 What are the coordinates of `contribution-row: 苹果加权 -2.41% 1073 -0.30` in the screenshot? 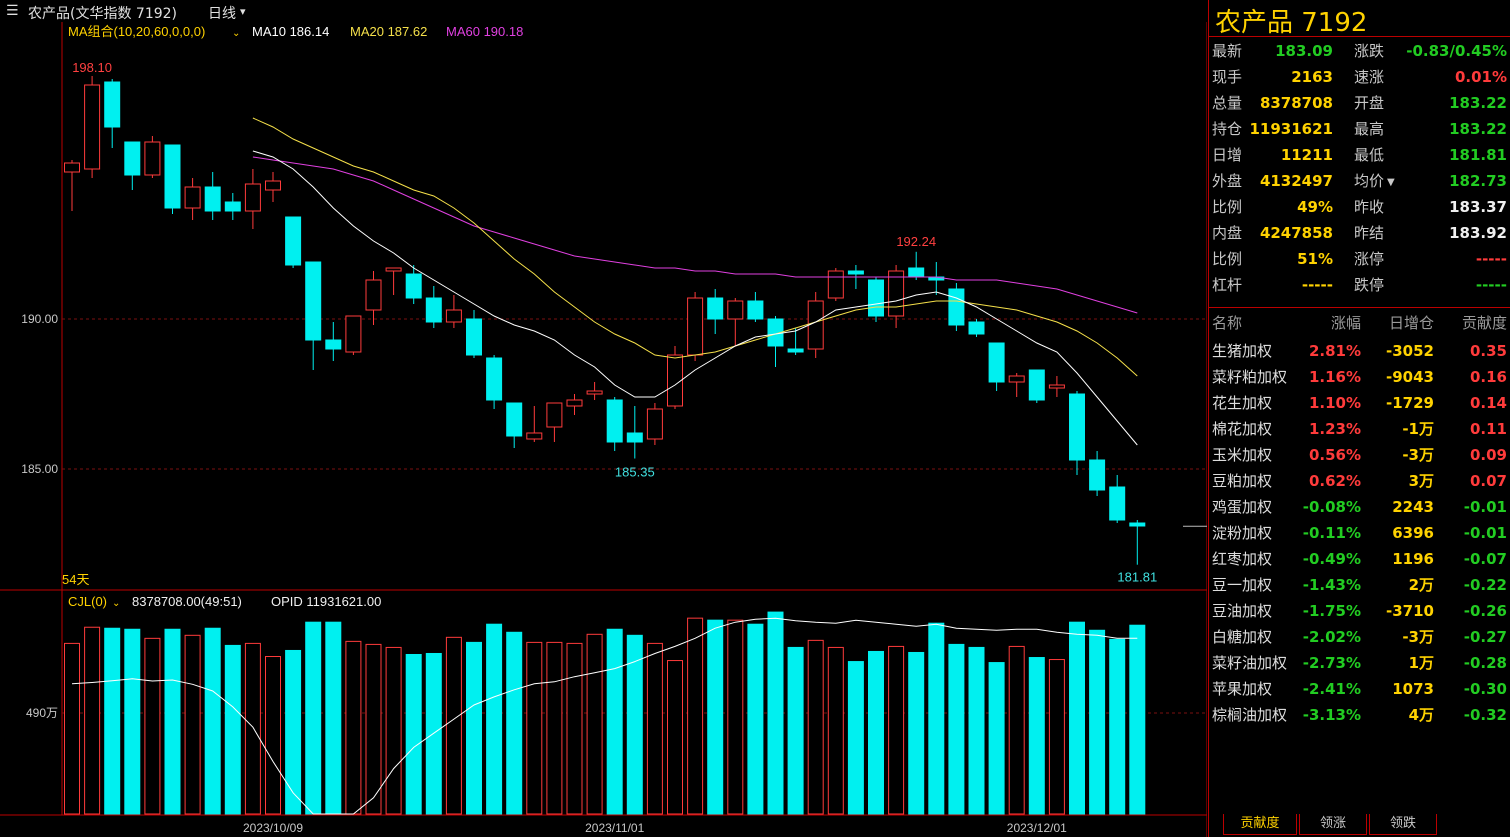 It's located at (1359, 689).